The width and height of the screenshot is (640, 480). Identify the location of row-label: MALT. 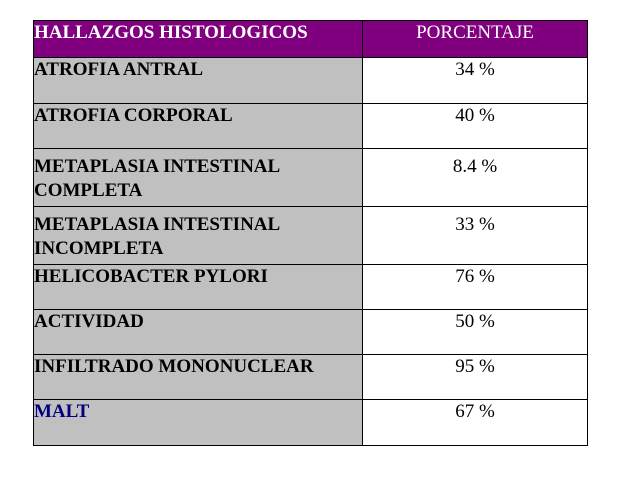
(198, 422).